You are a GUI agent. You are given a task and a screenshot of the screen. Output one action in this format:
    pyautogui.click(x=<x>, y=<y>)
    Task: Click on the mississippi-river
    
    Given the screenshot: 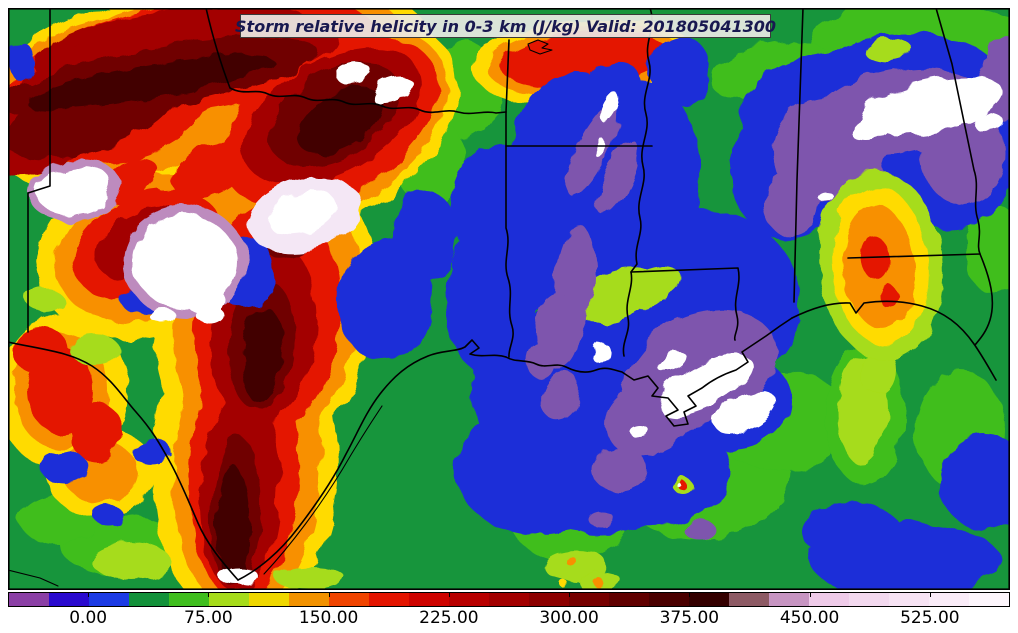 What is the action you would take?
    pyautogui.click(x=637, y=182)
    